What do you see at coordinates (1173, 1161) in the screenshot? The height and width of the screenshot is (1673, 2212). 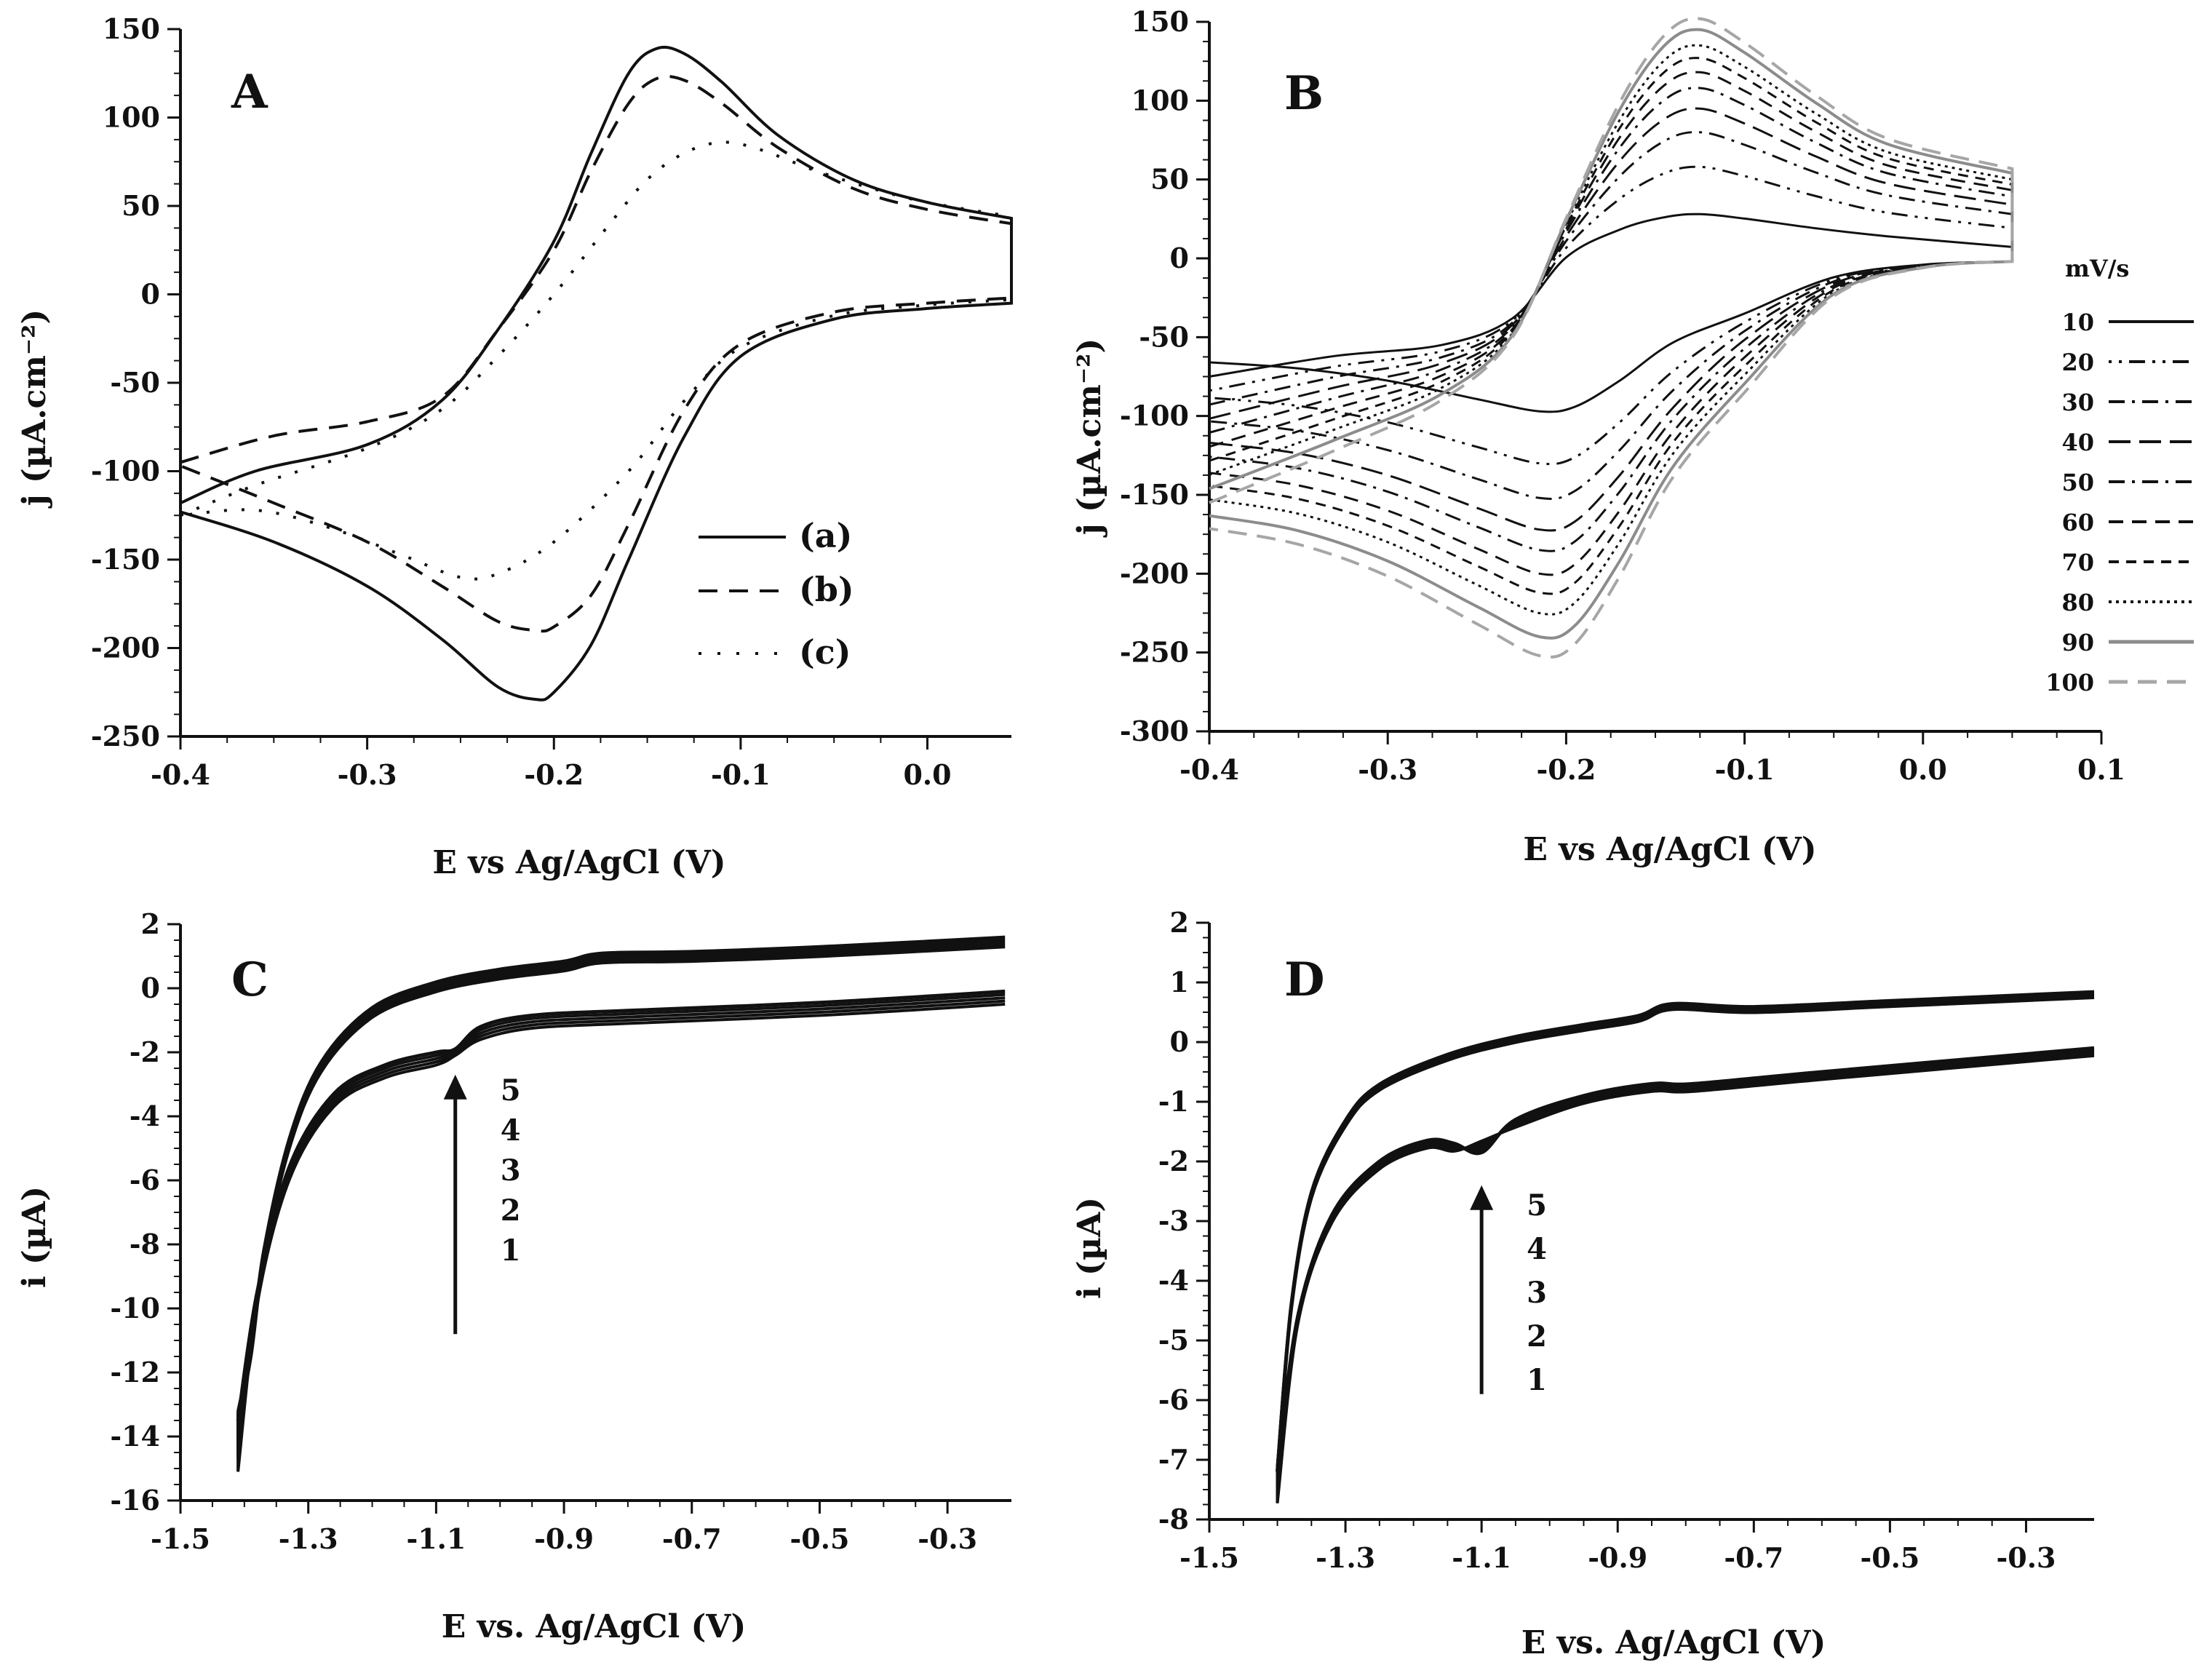 I see `y-tick-label-d: -2` at bounding box center [1173, 1161].